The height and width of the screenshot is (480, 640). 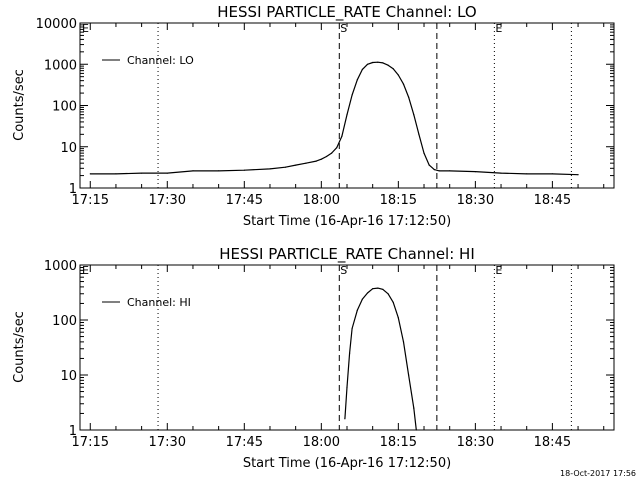 What do you see at coordinates (167, 442) in the screenshot?
I see `panel2-x-tick-label: 17:30` at bounding box center [167, 442].